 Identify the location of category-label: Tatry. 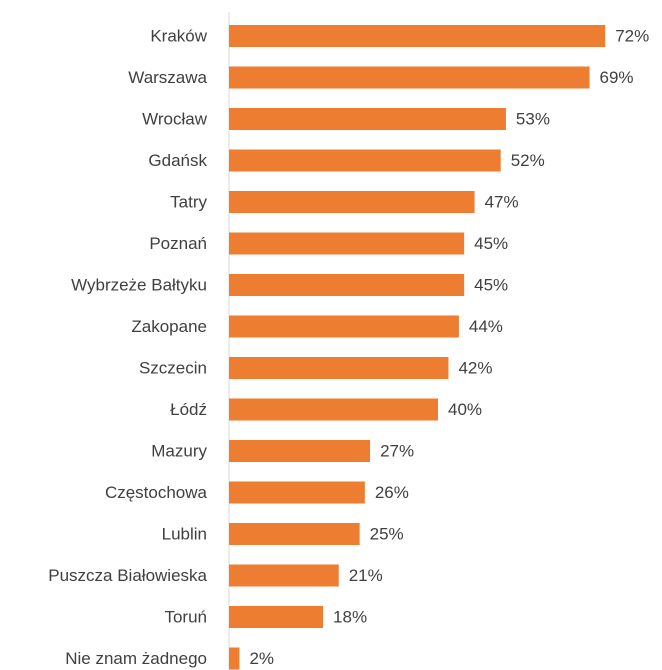
(188, 201).